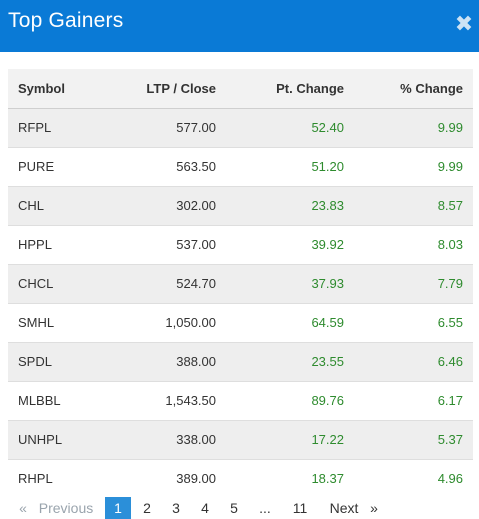 Image resolution: width=479 pixels, height=519 pixels. What do you see at coordinates (66, 508) in the screenshot?
I see `pagination-previous: Previous` at bounding box center [66, 508].